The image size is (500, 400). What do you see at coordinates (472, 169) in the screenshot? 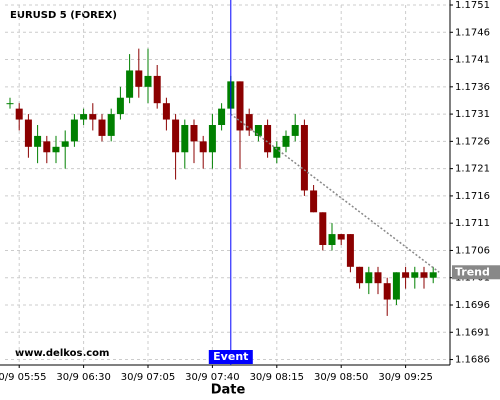
I see `y-tick-label: 1.1721` at bounding box center [472, 169].